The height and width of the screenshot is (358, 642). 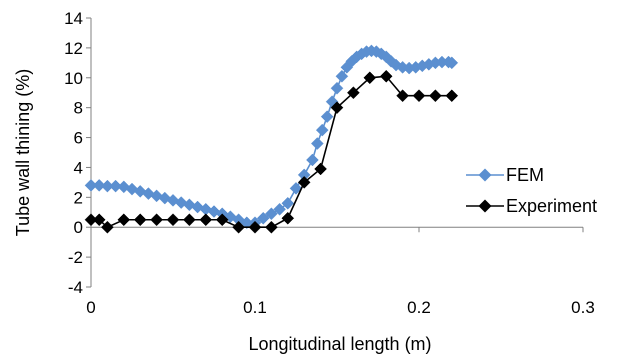 I want to click on legend: FEM Experiment, so click(x=531, y=190).